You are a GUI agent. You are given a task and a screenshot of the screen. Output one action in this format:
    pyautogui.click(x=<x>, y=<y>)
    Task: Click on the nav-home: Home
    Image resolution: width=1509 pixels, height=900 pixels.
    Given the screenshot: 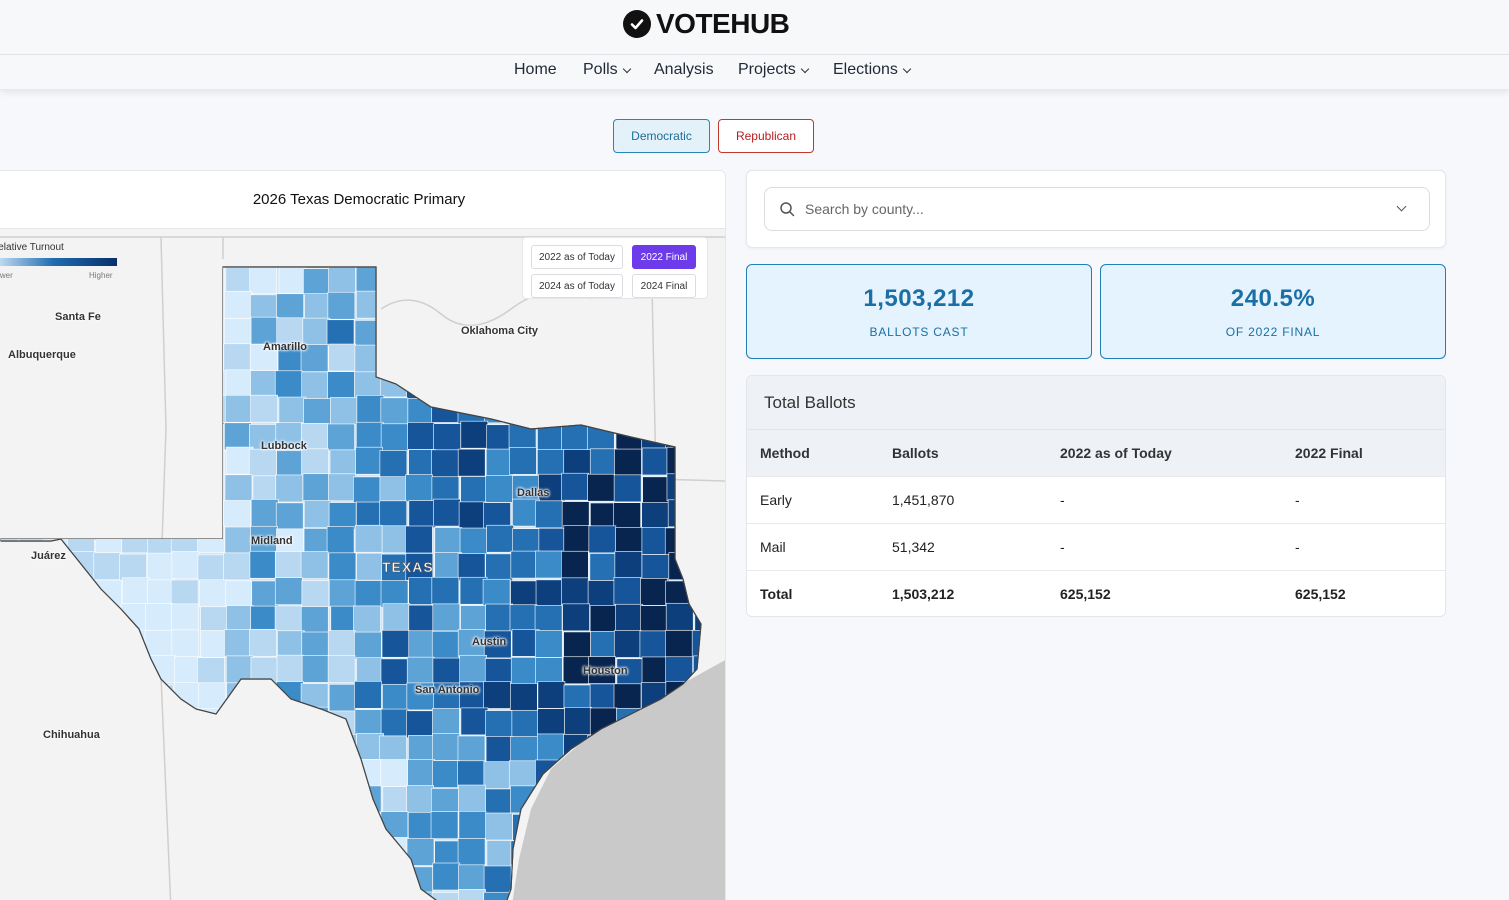 What is the action you would take?
    pyautogui.click(x=535, y=70)
    